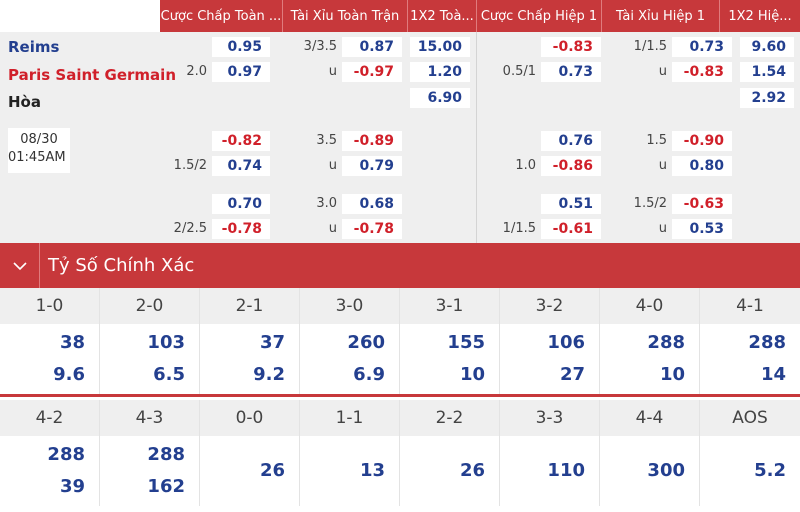 This screenshot has width=800, height=512. Describe the element at coordinates (241, 166) in the screenshot. I see `ft-hdp-away-odds: 0.74` at that location.